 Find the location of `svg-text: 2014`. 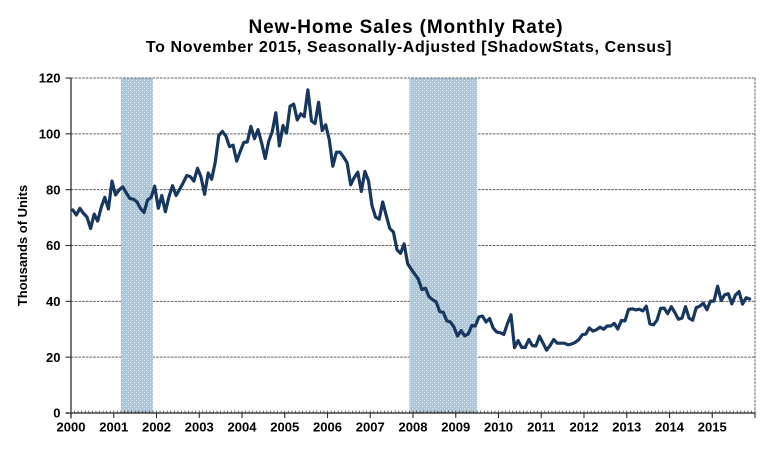

svg-text: 2014 is located at coordinates (670, 427).